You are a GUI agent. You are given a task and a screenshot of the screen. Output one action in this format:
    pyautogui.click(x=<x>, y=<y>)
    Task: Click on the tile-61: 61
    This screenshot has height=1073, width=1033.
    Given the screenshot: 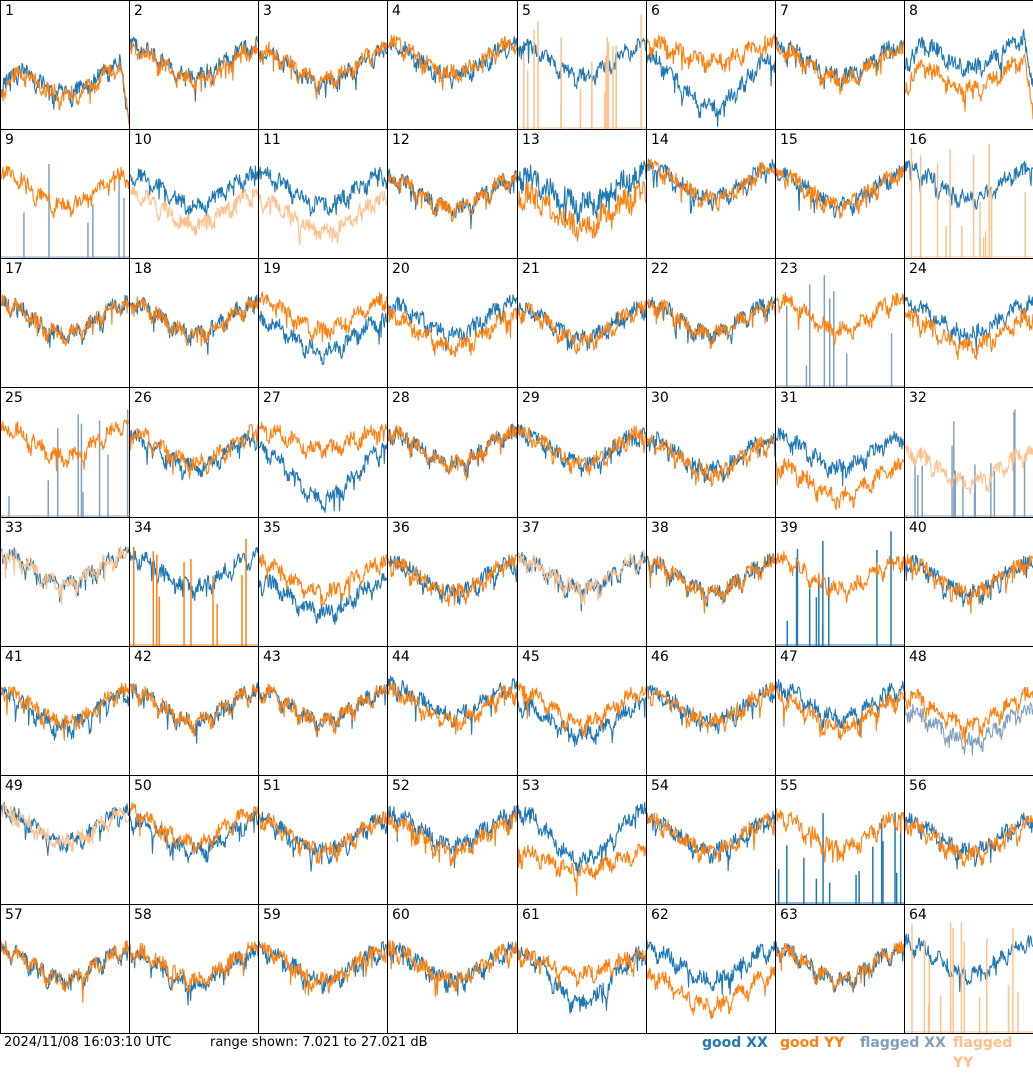 What is the action you would take?
    pyautogui.click(x=582, y=969)
    